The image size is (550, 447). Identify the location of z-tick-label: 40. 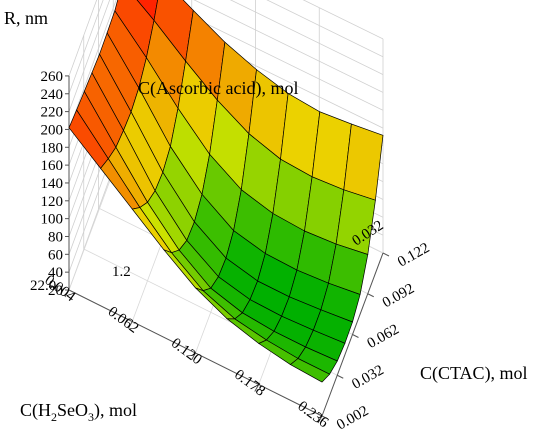
(55, 273).